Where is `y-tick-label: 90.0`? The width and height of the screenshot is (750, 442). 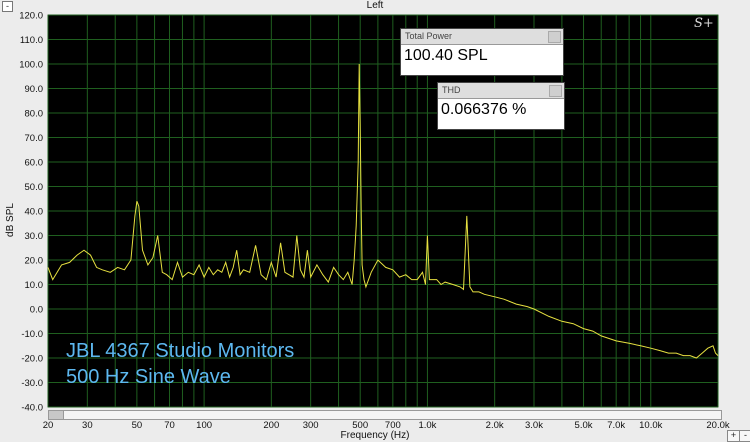 y-tick-label: 90.0 is located at coordinates (34, 89).